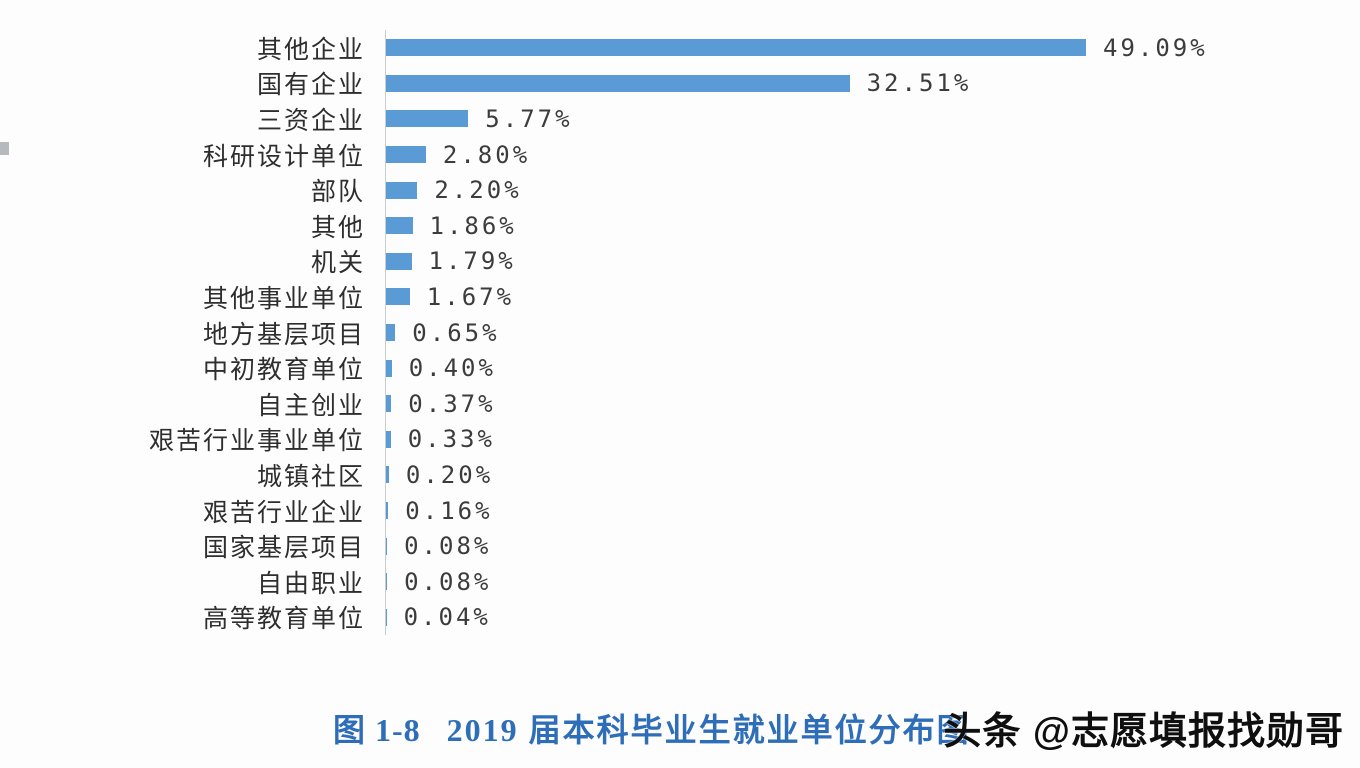 The width and height of the screenshot is (1360, 768). I want to click on plot-area: 0.65%, so click(872, 332).